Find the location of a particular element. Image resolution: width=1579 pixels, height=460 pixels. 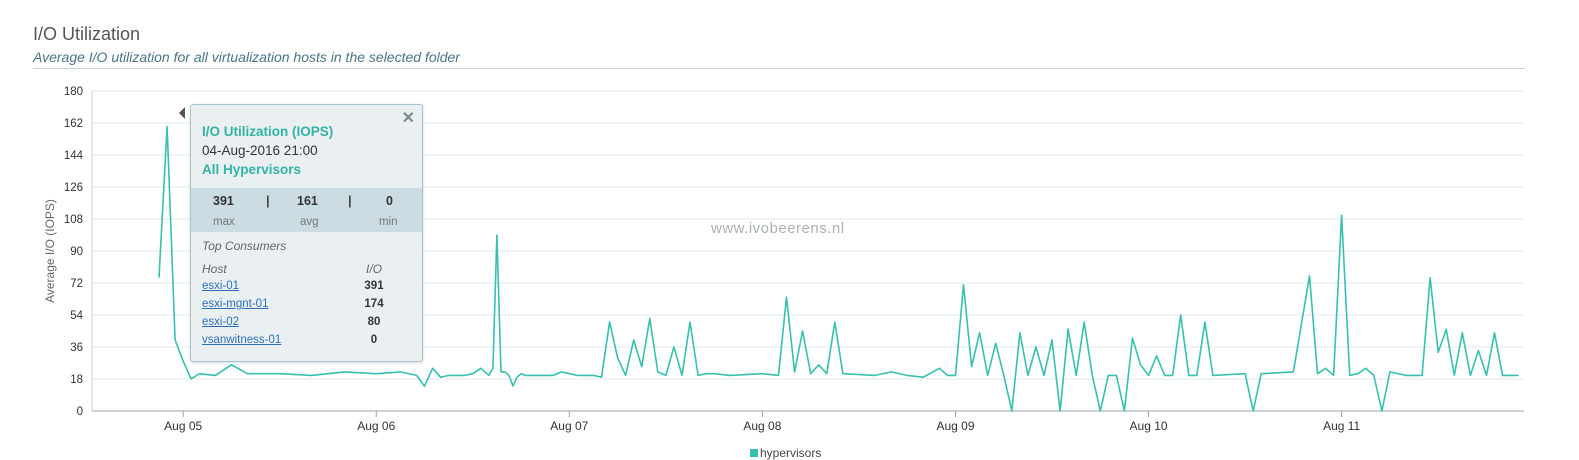

tooltip-group: All Hypervisors is located at coordinates (252, 169).